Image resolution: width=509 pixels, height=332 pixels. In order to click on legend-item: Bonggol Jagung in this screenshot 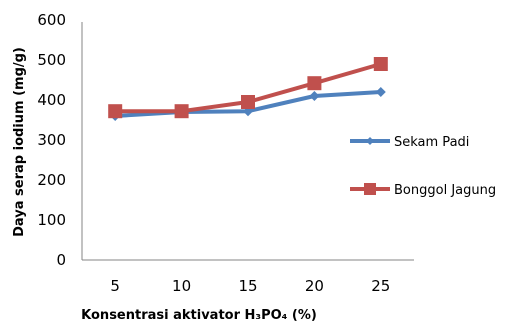, I will do `click(423, 190)`.